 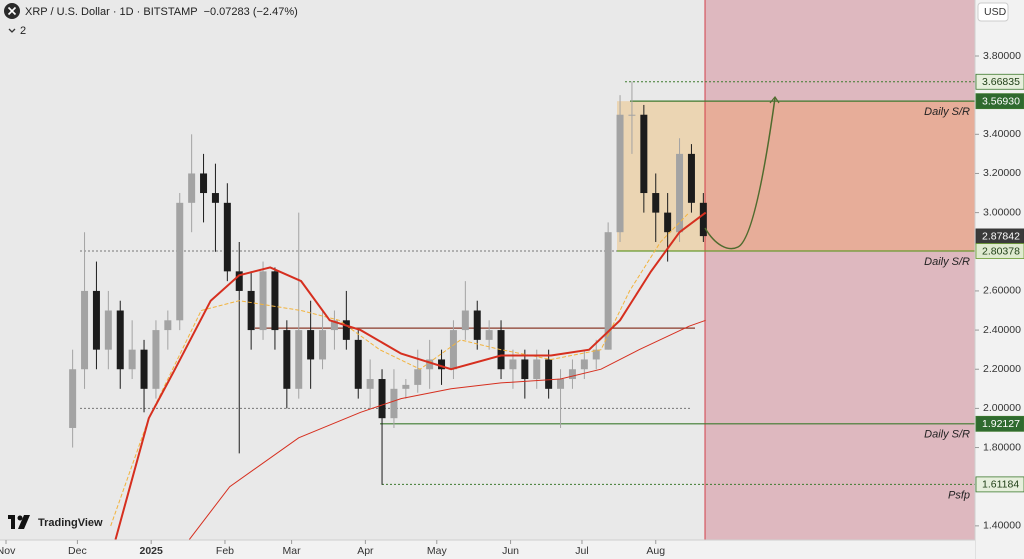 I want to click on x-tick-label: Jul, so click(x=581, y=551).